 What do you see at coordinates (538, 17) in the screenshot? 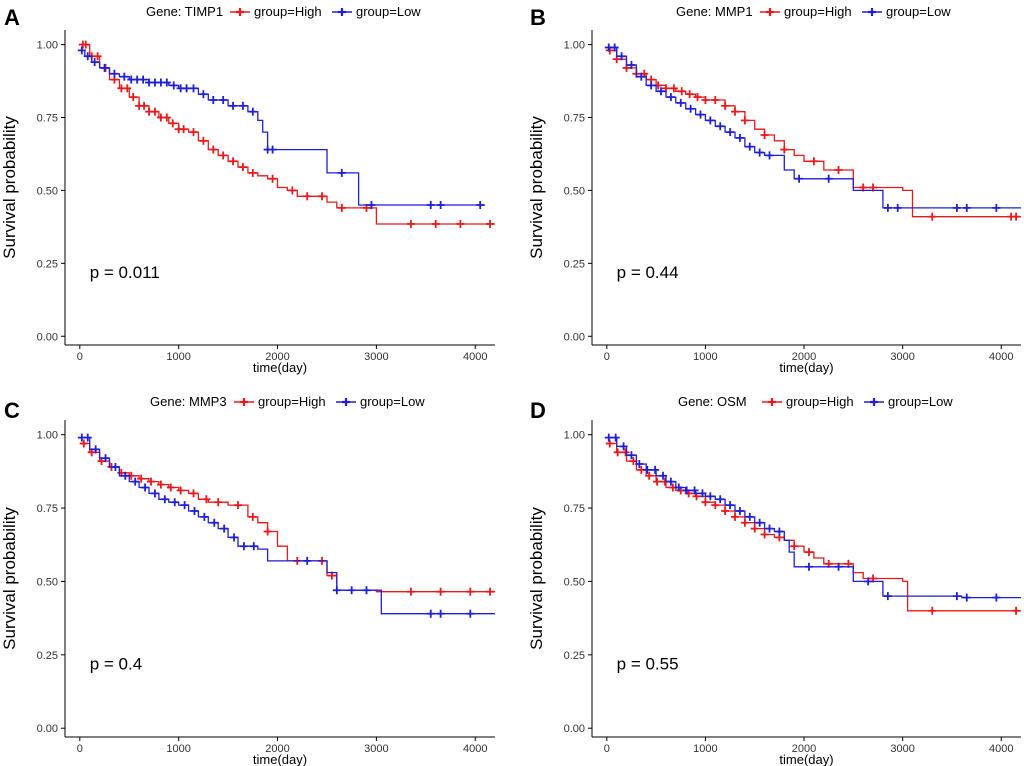
I see `panel-letter-b: B` at bounding box center [538, 17].